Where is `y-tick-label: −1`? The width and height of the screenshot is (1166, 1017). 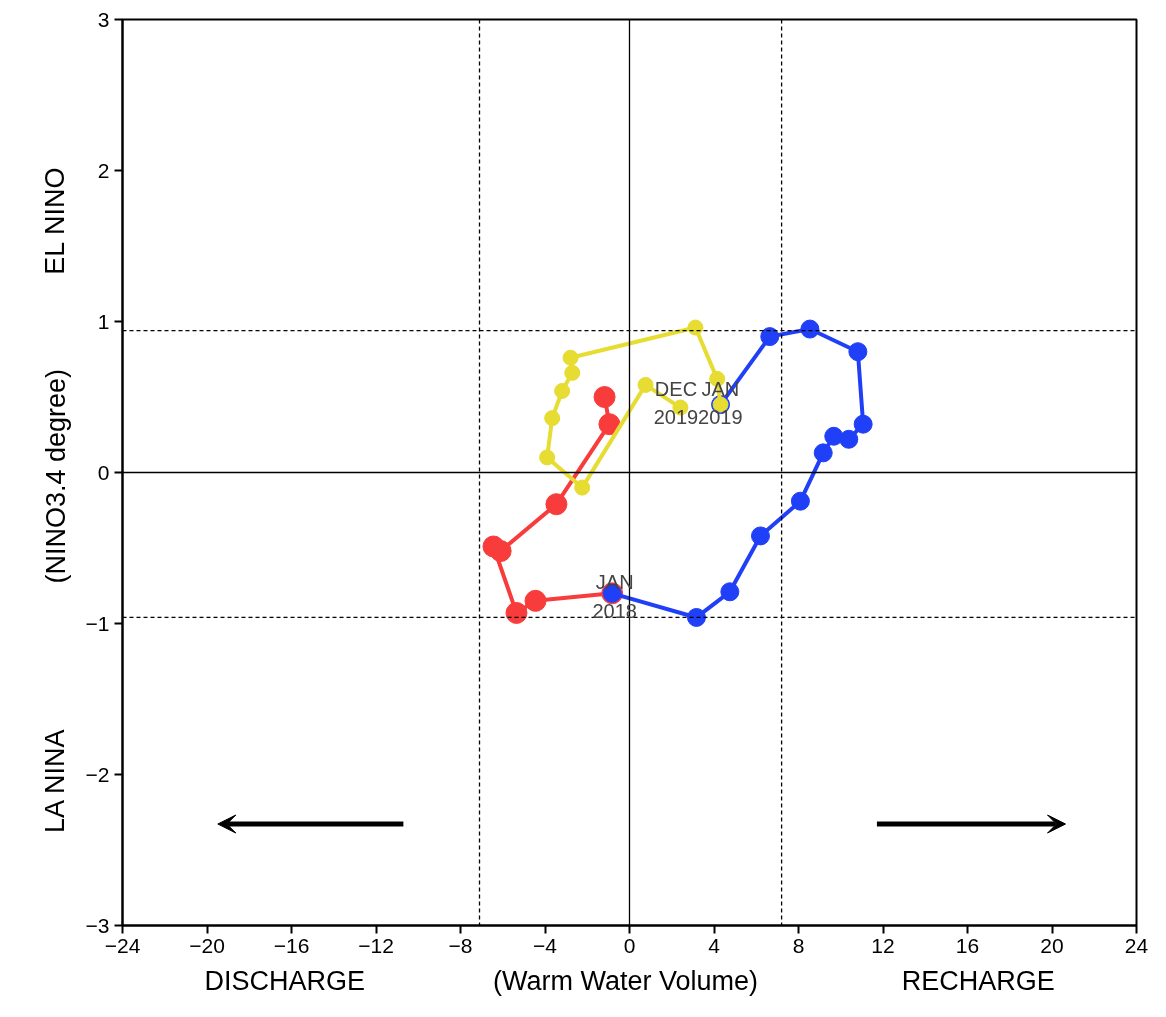 y-tick-label: −1 is located at coordinates (97, 623).